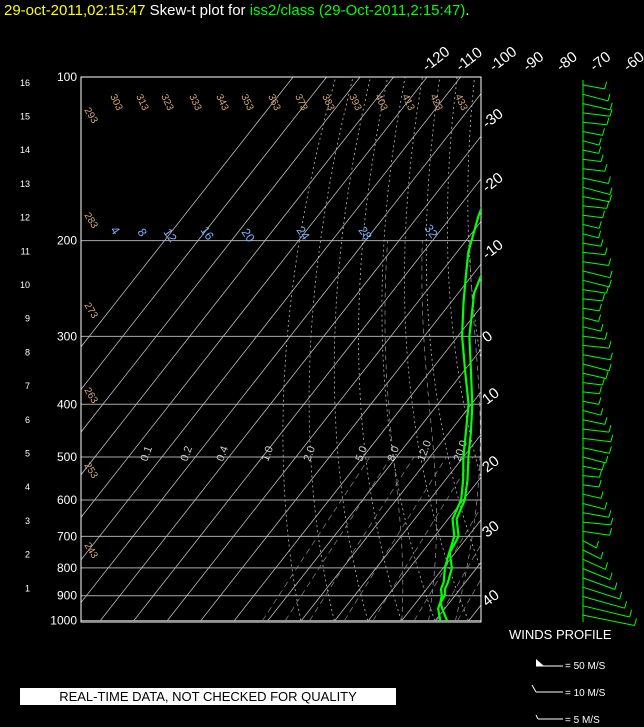 This screenshot has width=644, height=727. Describe the element at coordinates (25, 285) in the screenshot. I see `height-label: 10` at that location.